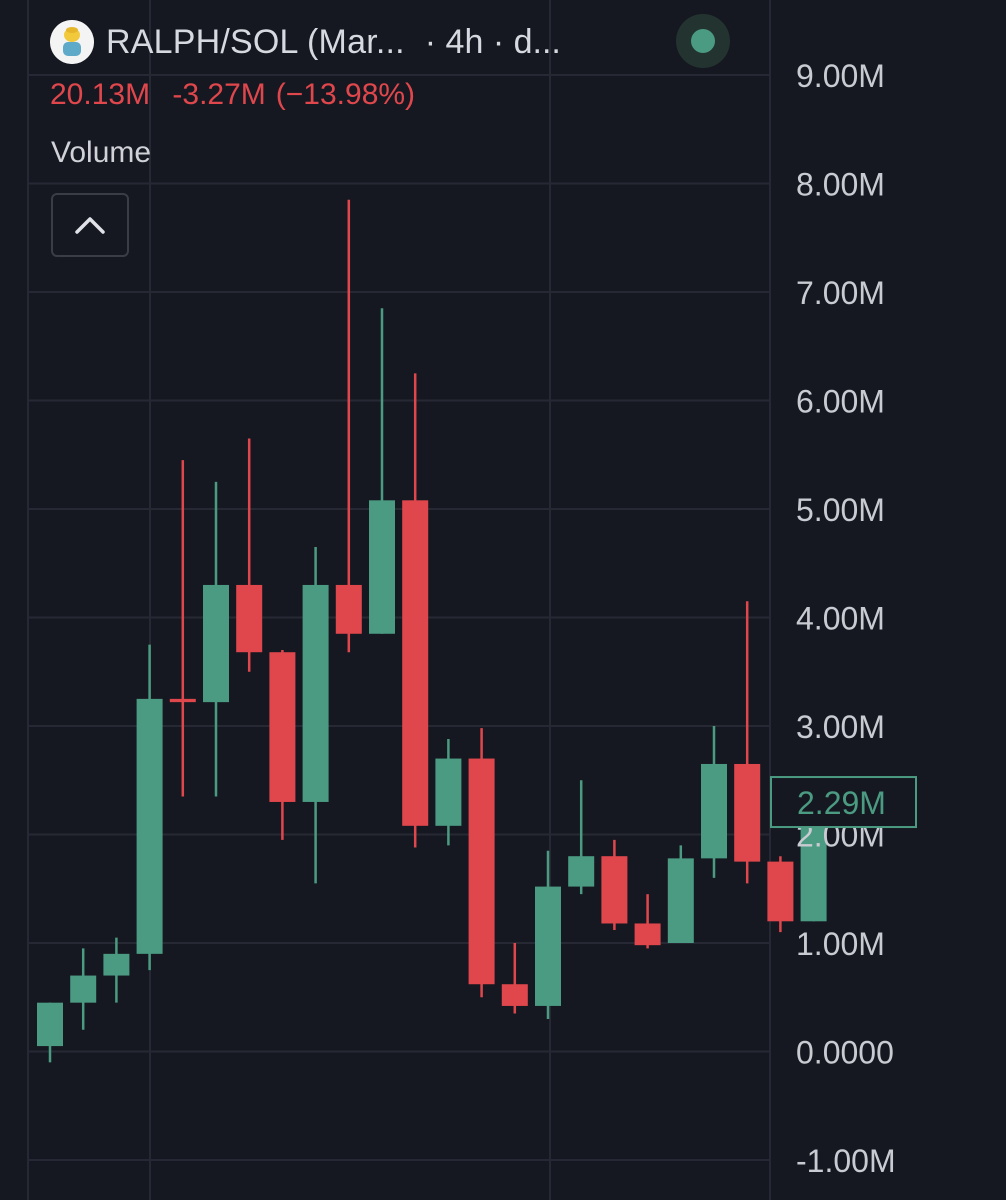 This screenshot has height=1200, width=1006. Describe the element at coordinates (345, 94) in the screenshot. I see `change-percent: (−13.98%)` at that location.